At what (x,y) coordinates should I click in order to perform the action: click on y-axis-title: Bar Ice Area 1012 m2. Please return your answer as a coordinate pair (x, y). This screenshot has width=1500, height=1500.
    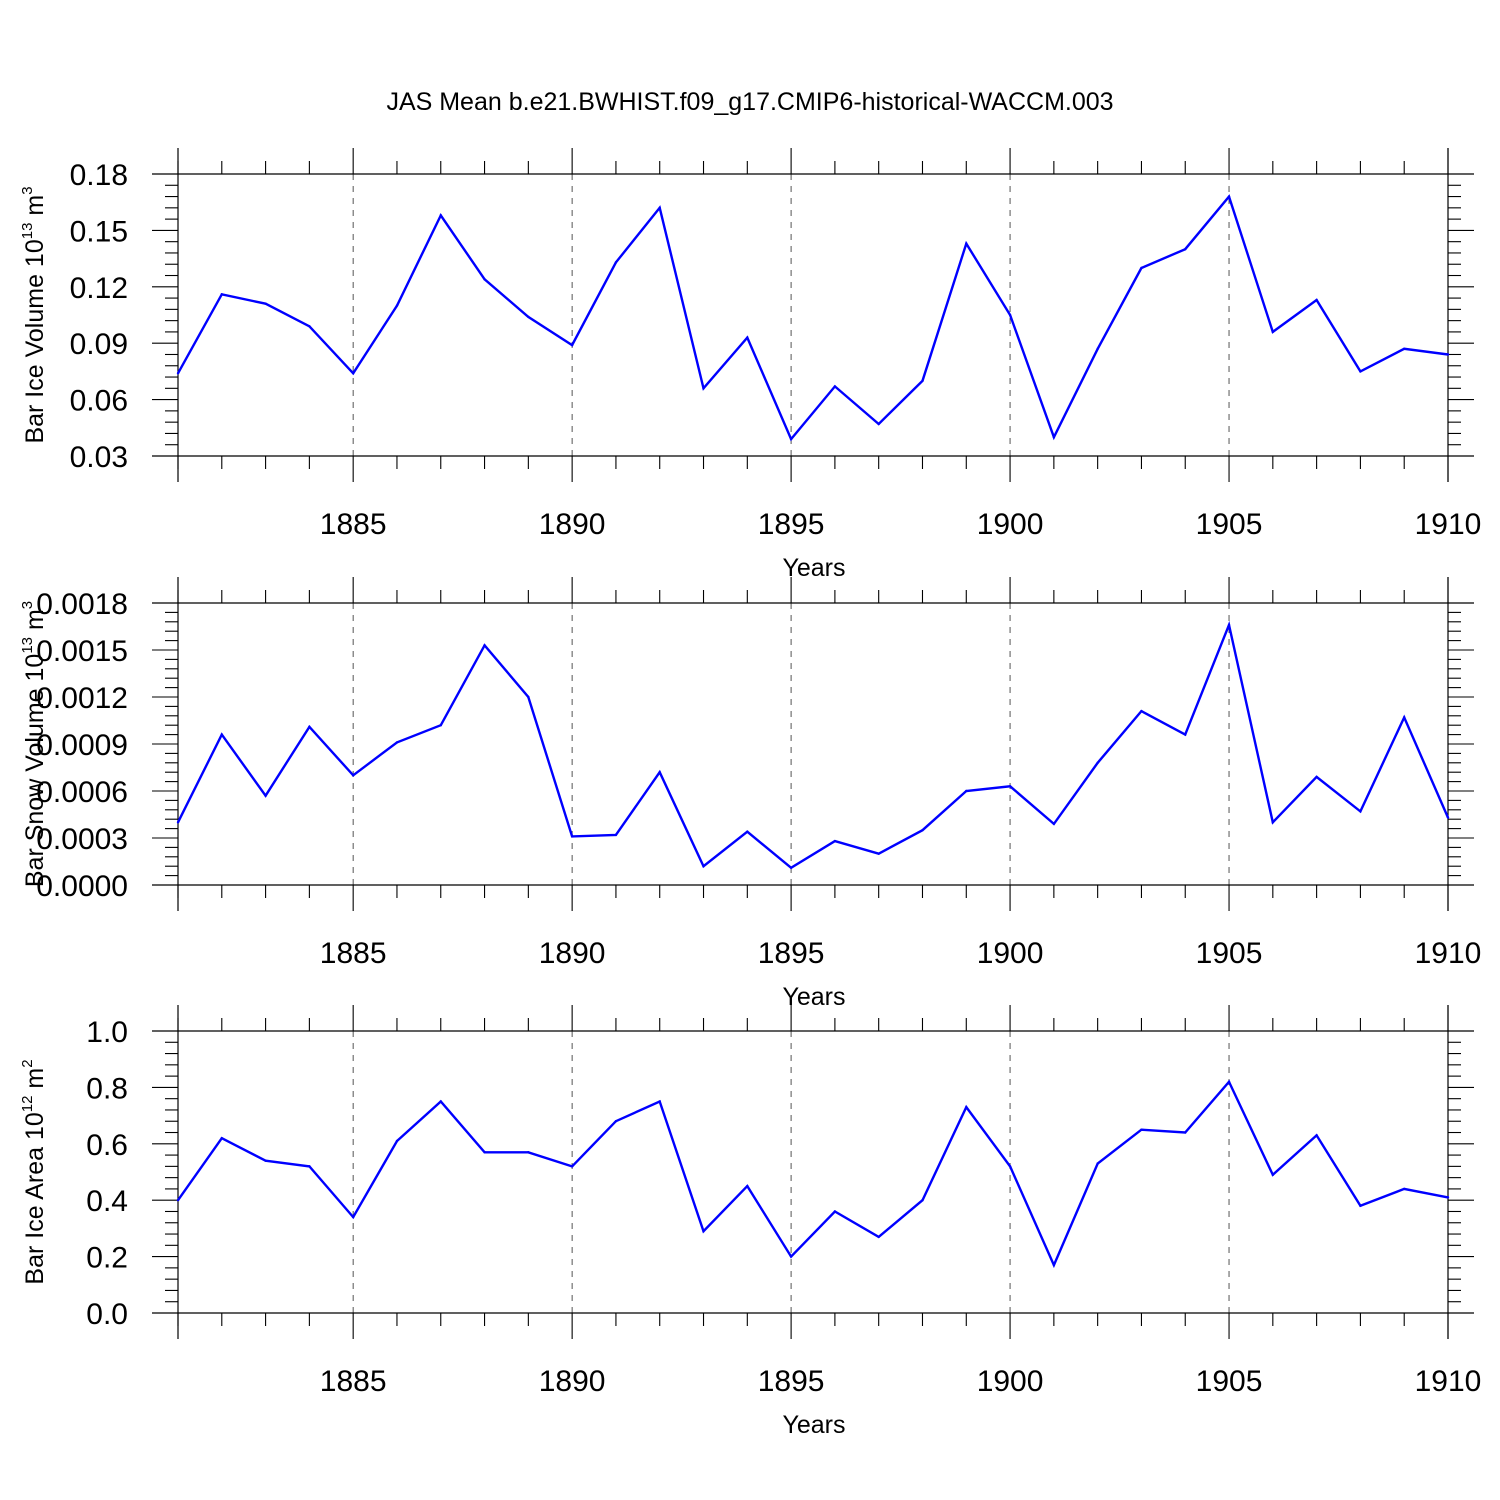
    Looking at the image, I should click on (34, 1171).